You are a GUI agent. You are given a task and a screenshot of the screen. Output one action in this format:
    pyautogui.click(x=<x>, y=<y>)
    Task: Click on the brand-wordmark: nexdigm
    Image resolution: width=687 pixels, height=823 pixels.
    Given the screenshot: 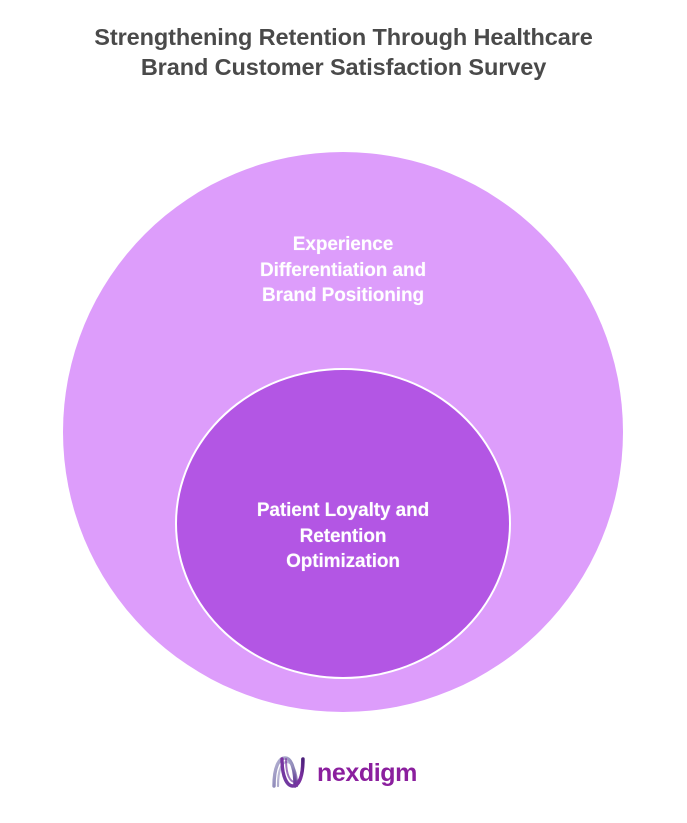 What is the action you would take?
    pyautogui.click(x=367, y=772)
    